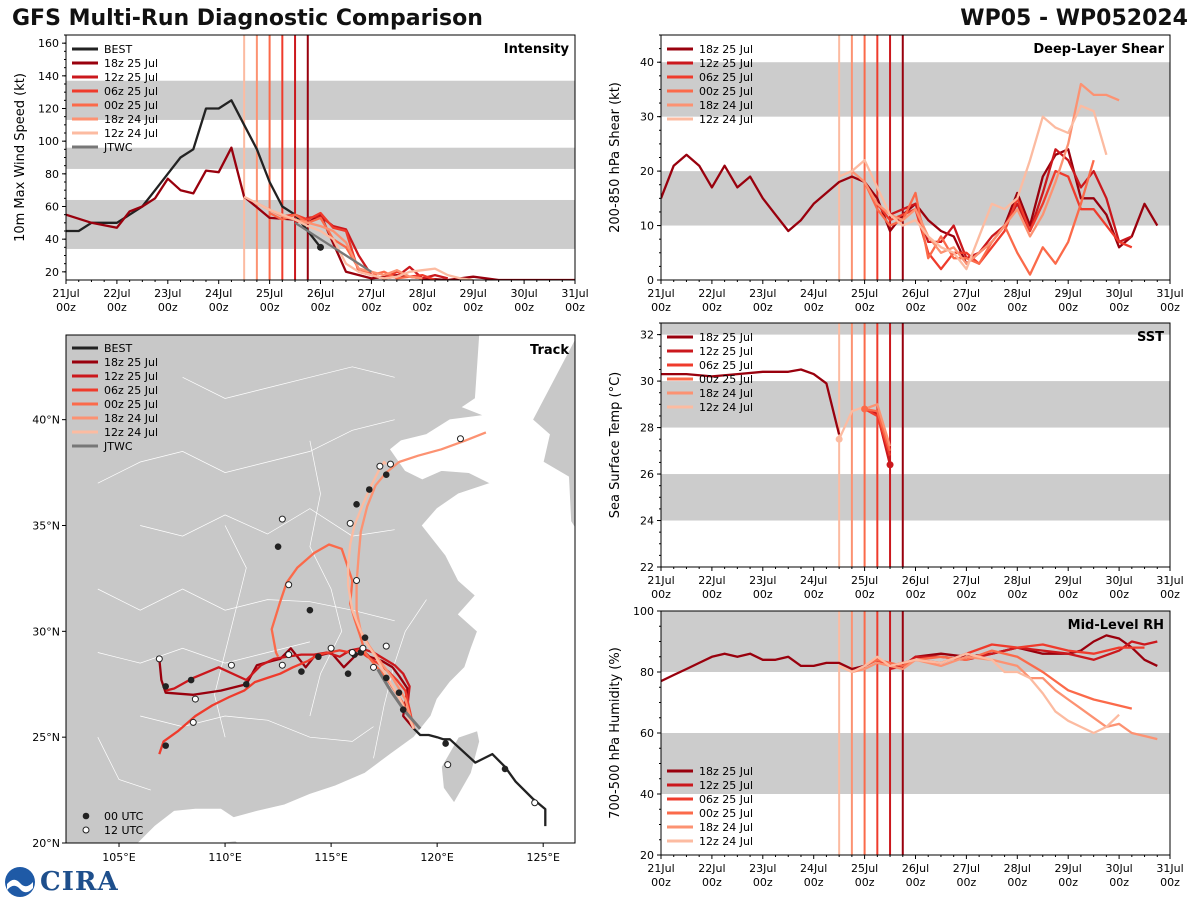  Describe the element at coordinates (864, 587) in the screenshot. I see `sst-xtick-label-4: 25Jul 00z` at that location.